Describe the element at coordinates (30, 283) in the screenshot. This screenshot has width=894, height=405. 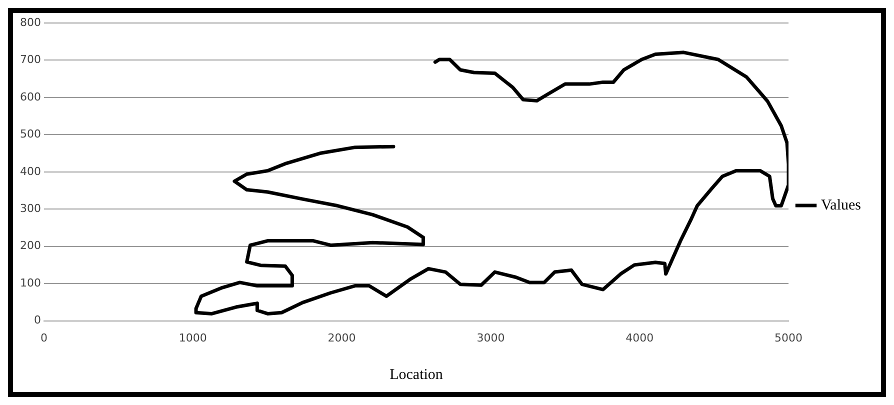
I see `y-tick-label: 100` at that location.